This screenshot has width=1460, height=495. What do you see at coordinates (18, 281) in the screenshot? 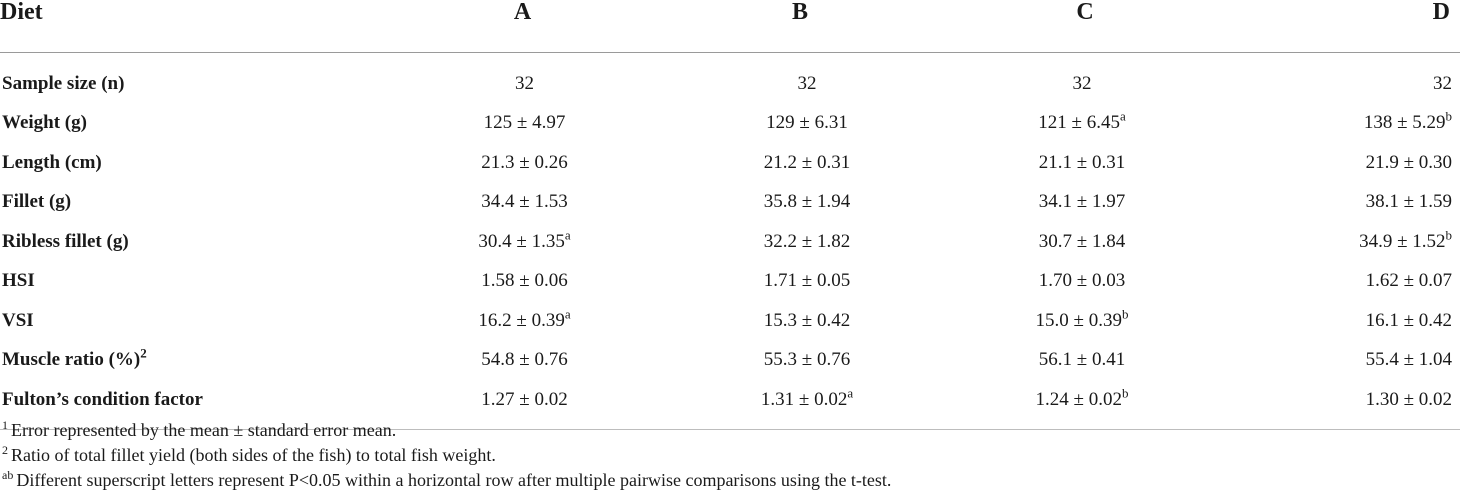
I see `row-label-text: HSI` at bounding box center [18, 281].